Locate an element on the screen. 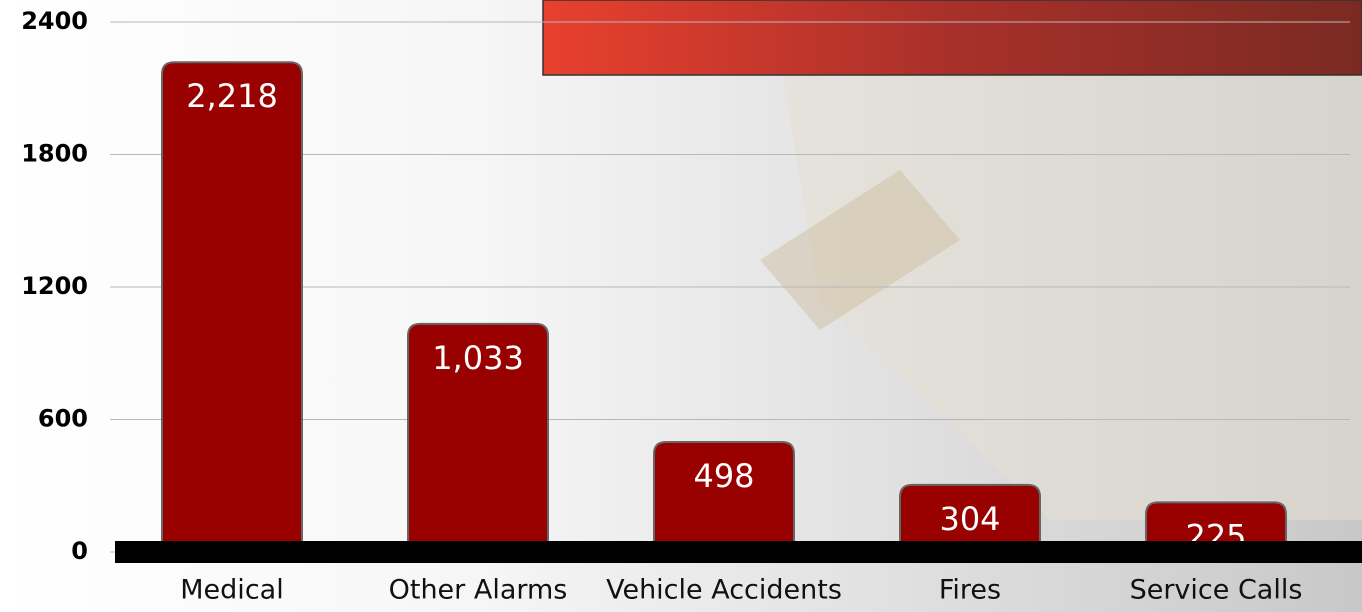 The height and width of the screenshot is (612, 1362). y-tick-label: 600 is located at coordinates (63, 419).